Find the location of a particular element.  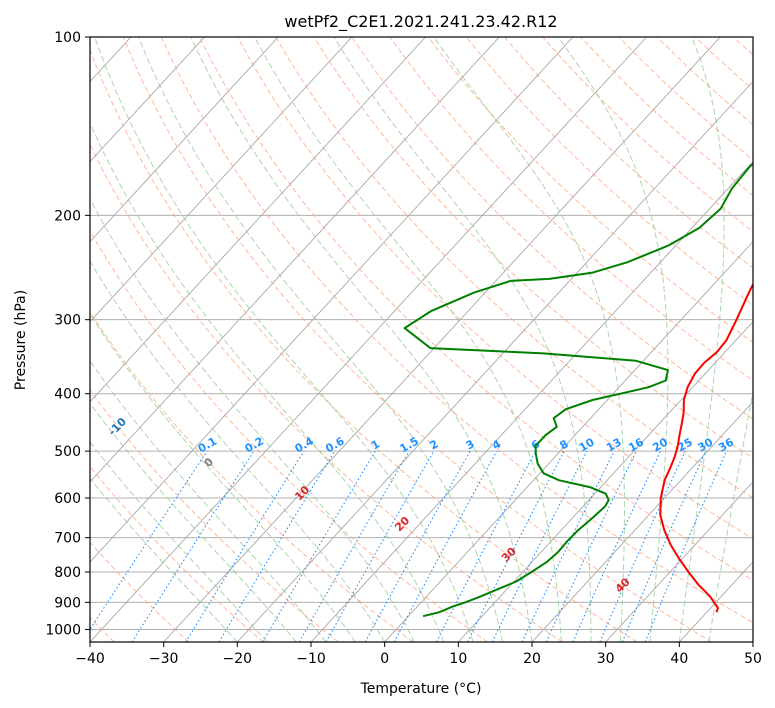

dry-adiabat-label: 30 is located at coordinates (509, 555).